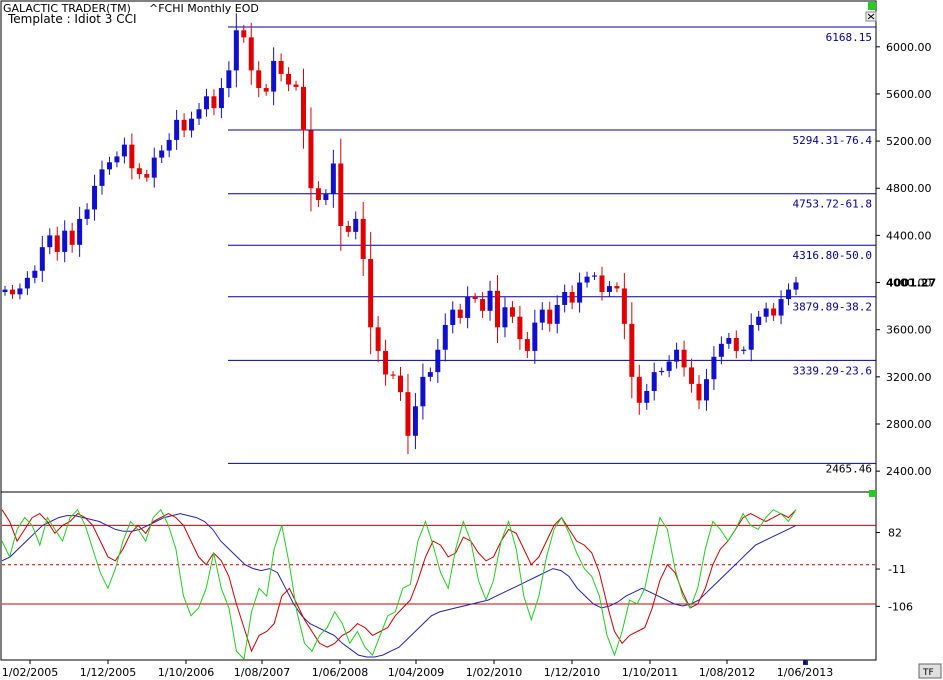 Image resolution: width=943 pixels, height=680 pixels. What do you see at coordinates (72, 19) in the screenshot?
I see `template-label: Template : Idiot 3 CCI` at bounding box center [72, 19].